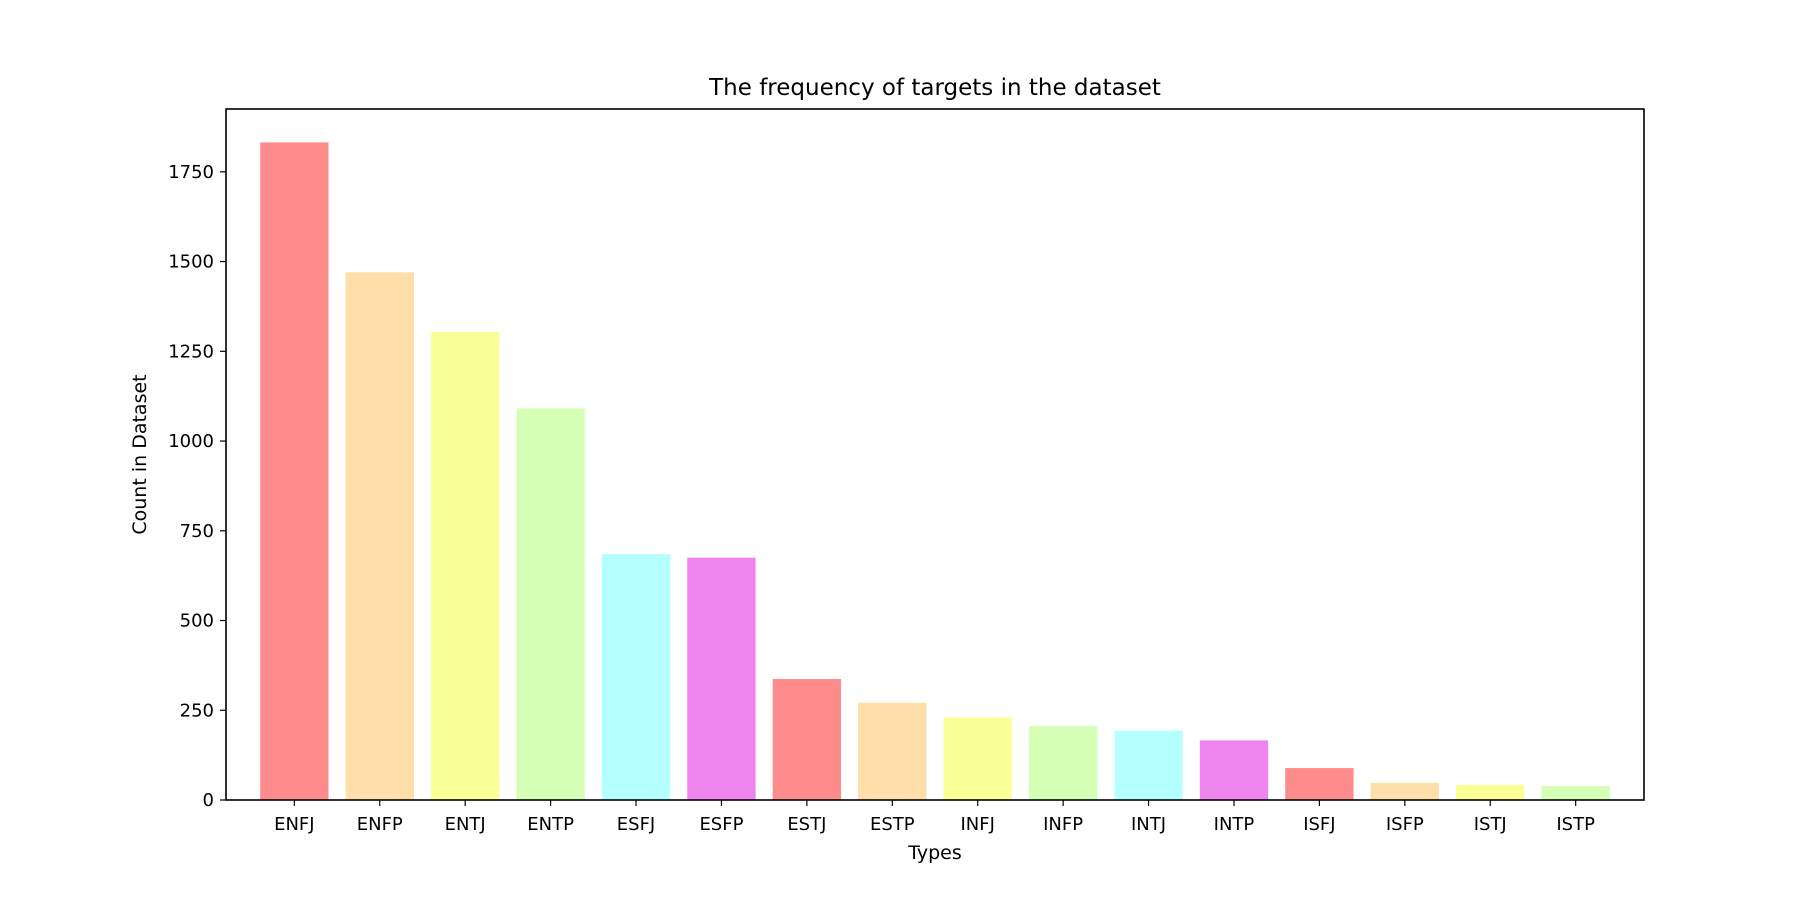  I want to click on x-tick-label: INFJ, so click(977, 824).